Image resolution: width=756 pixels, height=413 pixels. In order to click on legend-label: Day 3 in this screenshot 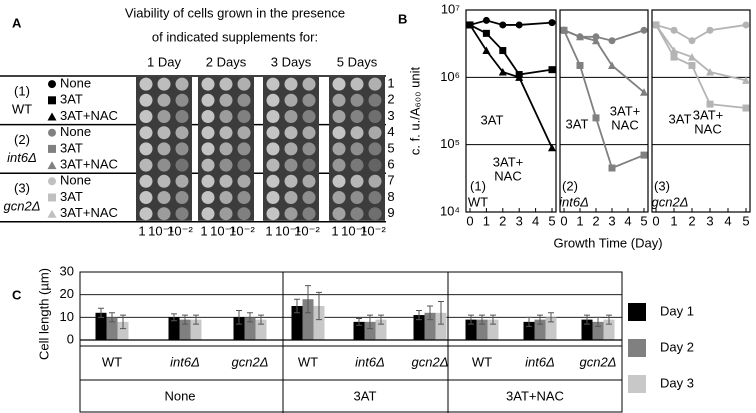, I will do `click(677, 382)`.